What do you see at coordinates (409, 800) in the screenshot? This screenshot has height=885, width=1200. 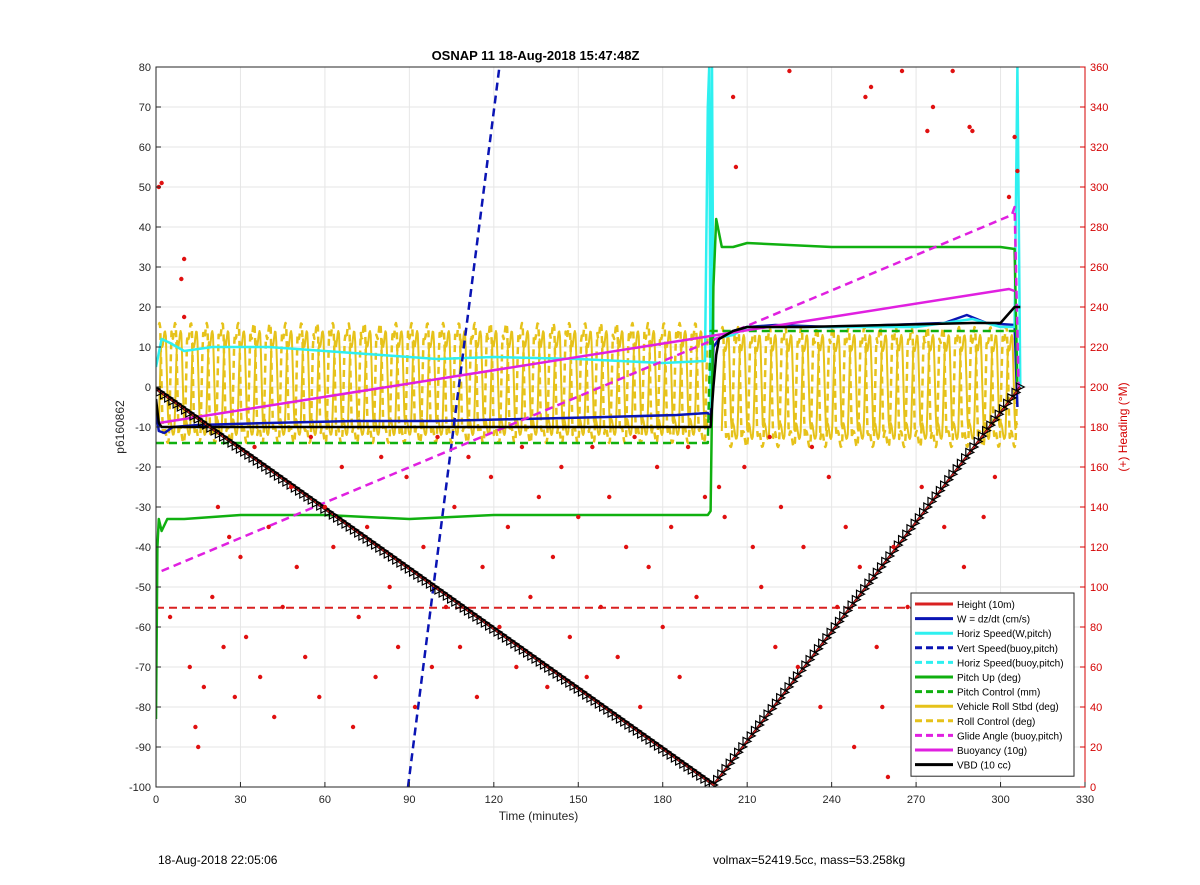 I see `x-tick-label: 90` at bounding box center [409, 800].